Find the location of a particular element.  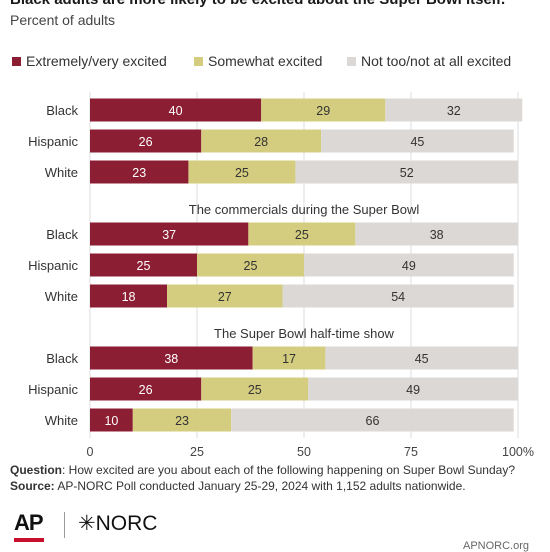

x-tick-label: 100% is located at coordinates (518, 452).